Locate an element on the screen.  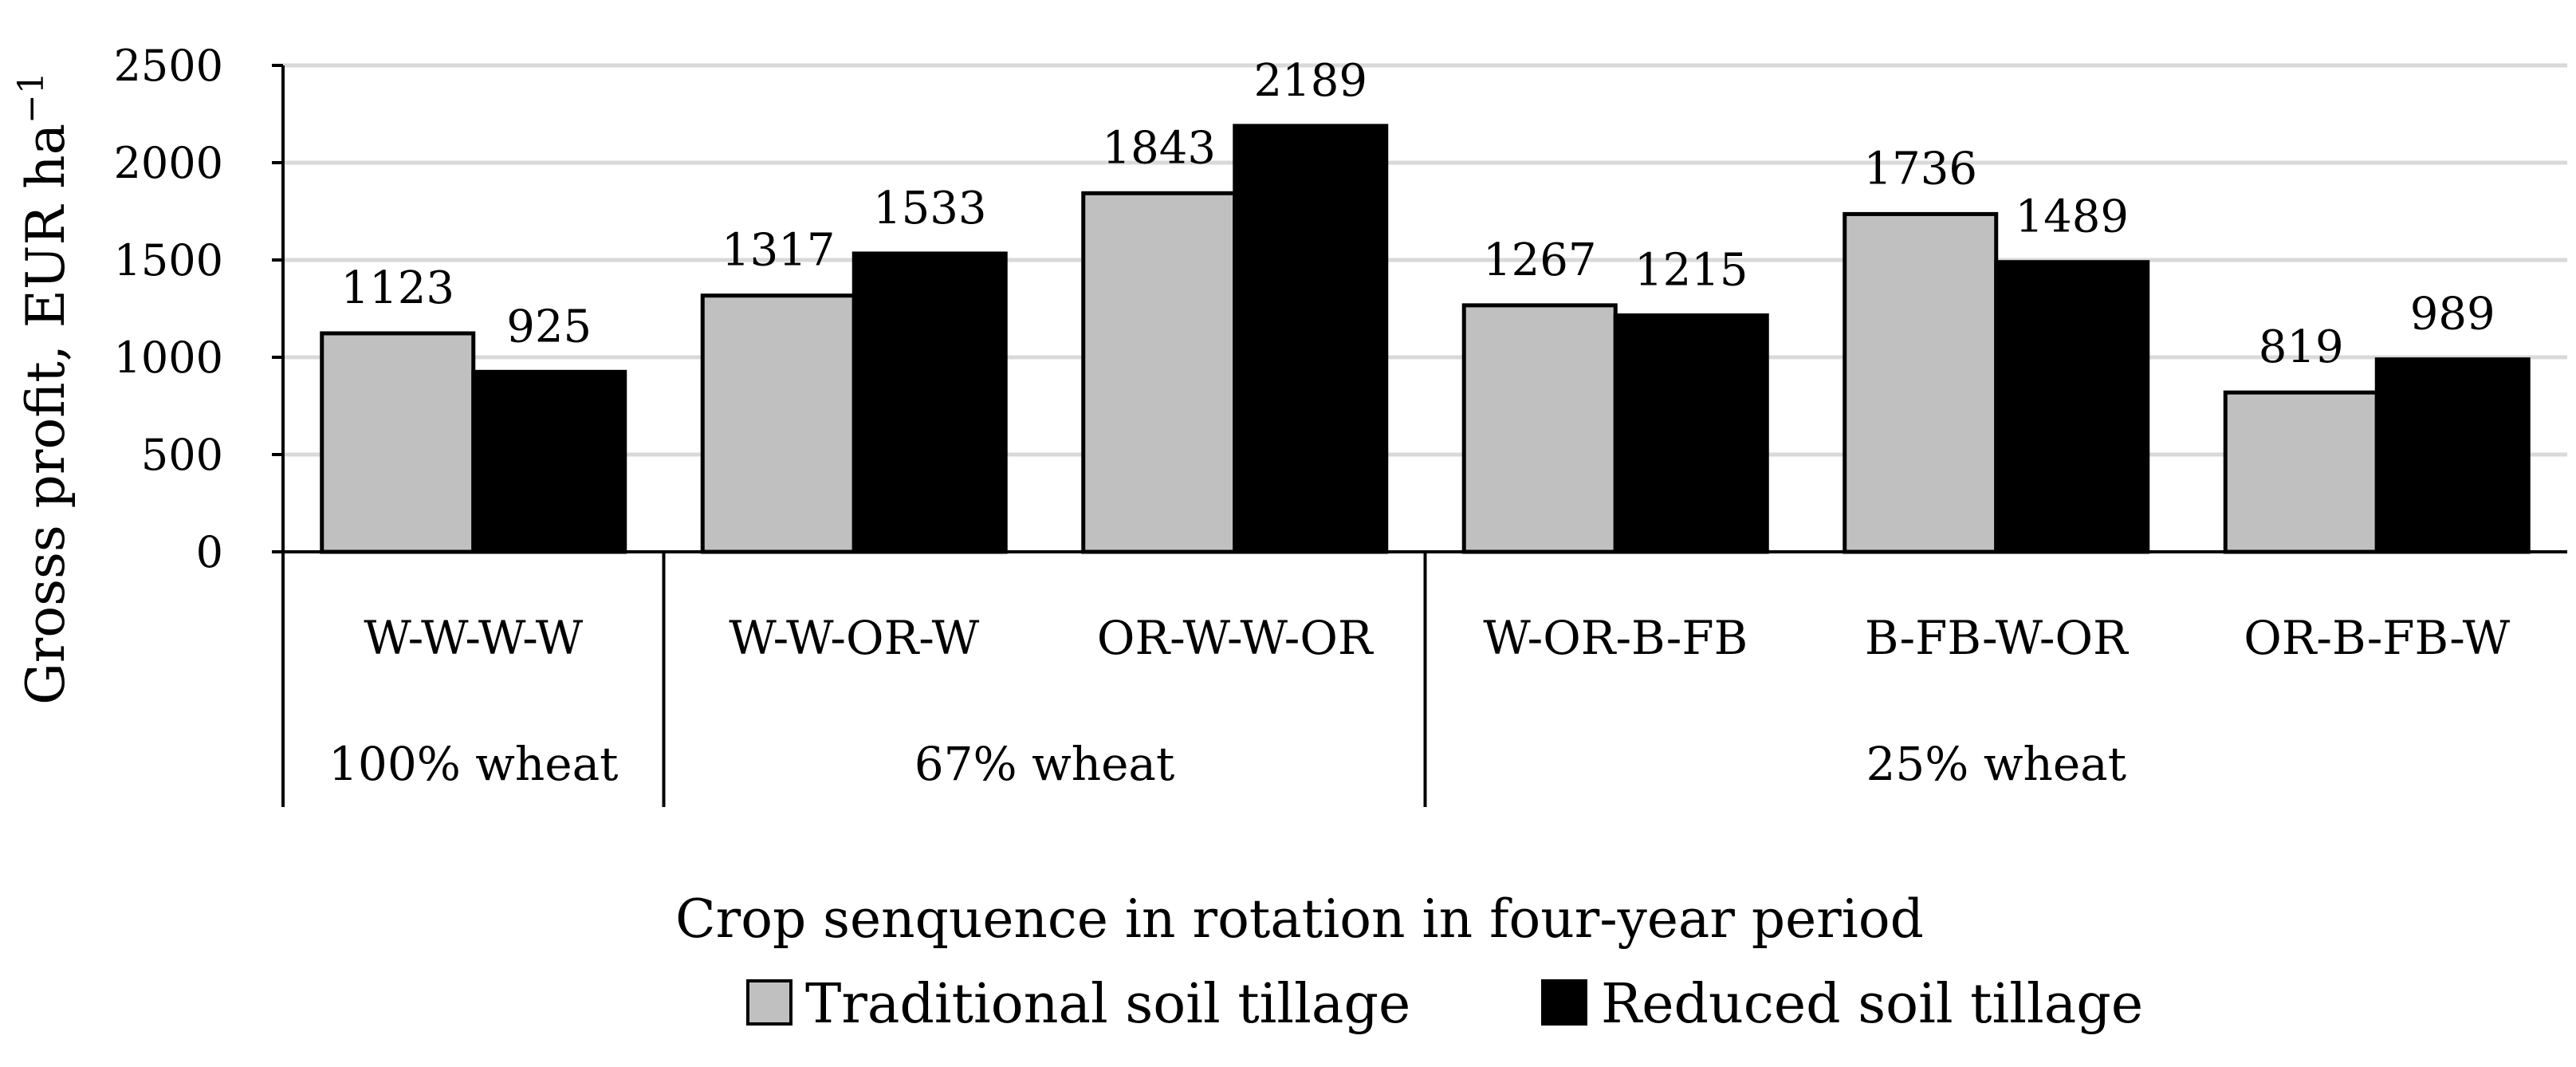
bar-reduced-w-or-b-fb is located at coordinates (1691, 433).